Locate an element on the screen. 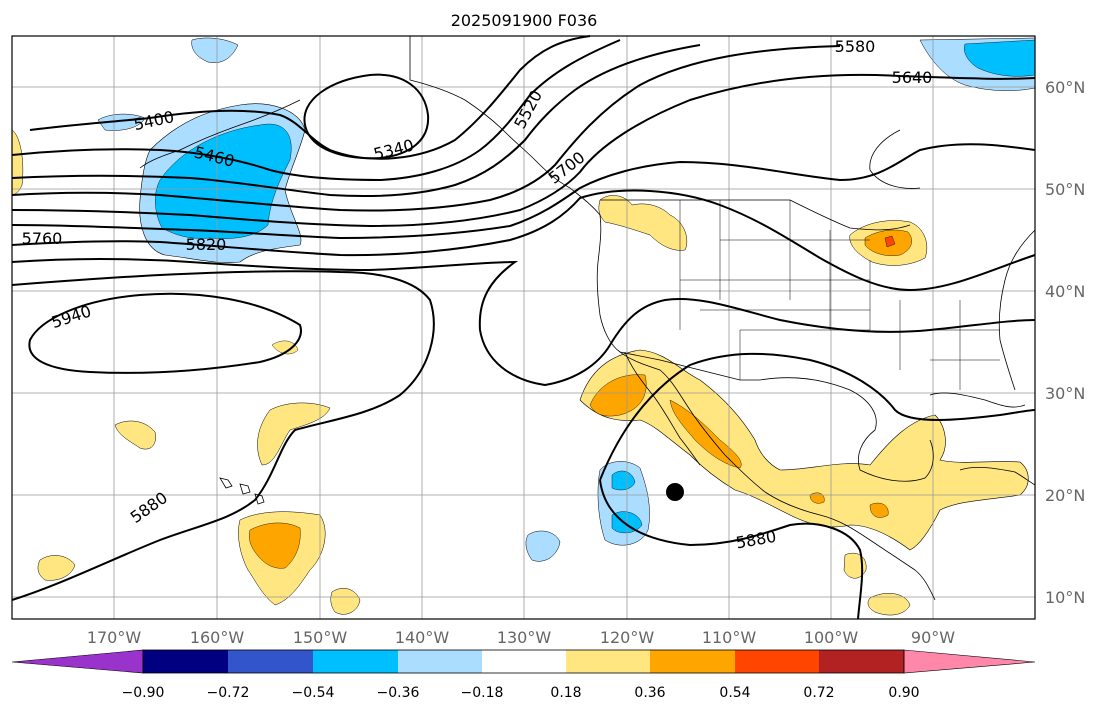 The image size is (1105, 712). coast-hudson is located at coordinates (895, 159).